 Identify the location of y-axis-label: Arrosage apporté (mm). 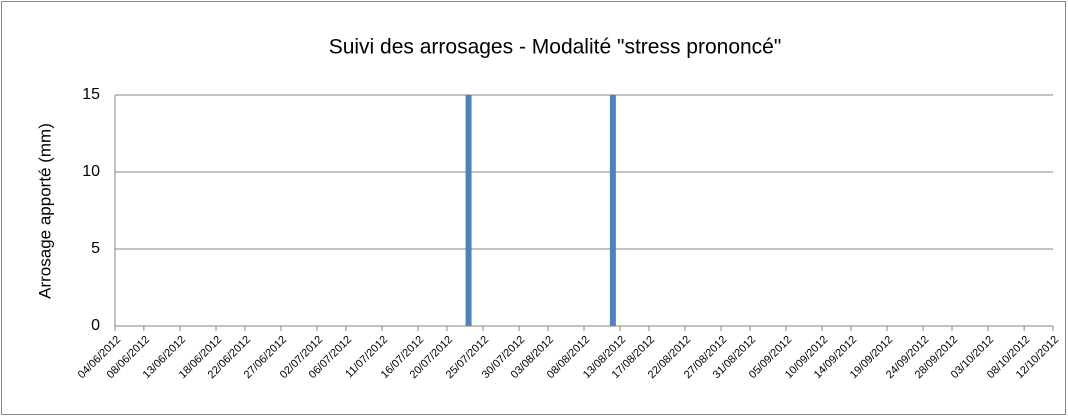
(44, 211).